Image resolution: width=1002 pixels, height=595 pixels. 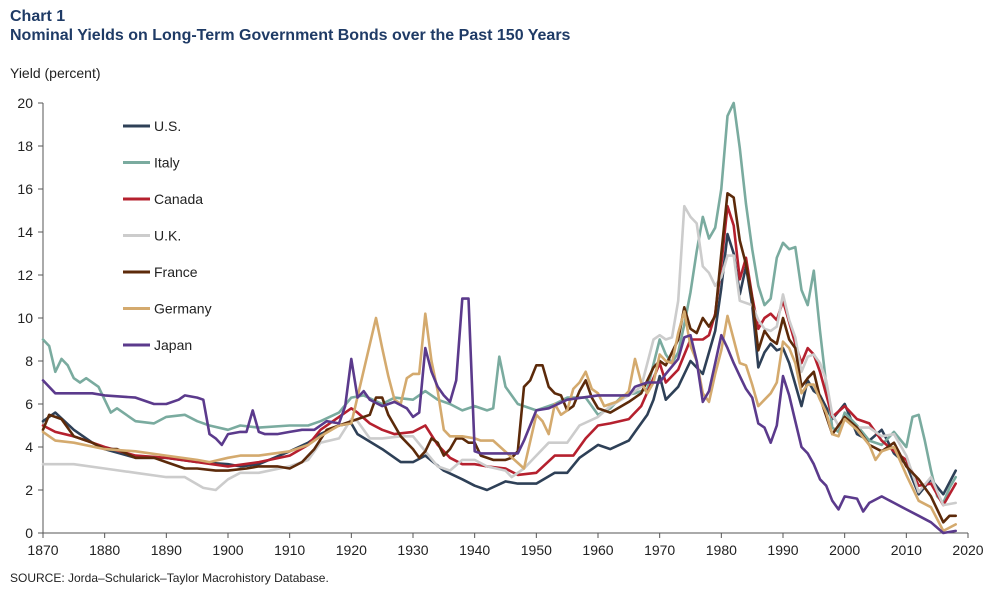 What do you see at coordinates (173, 345) in the screenshot?
I see `legend-label-japan: Japan` at bounding box center [173, 345].